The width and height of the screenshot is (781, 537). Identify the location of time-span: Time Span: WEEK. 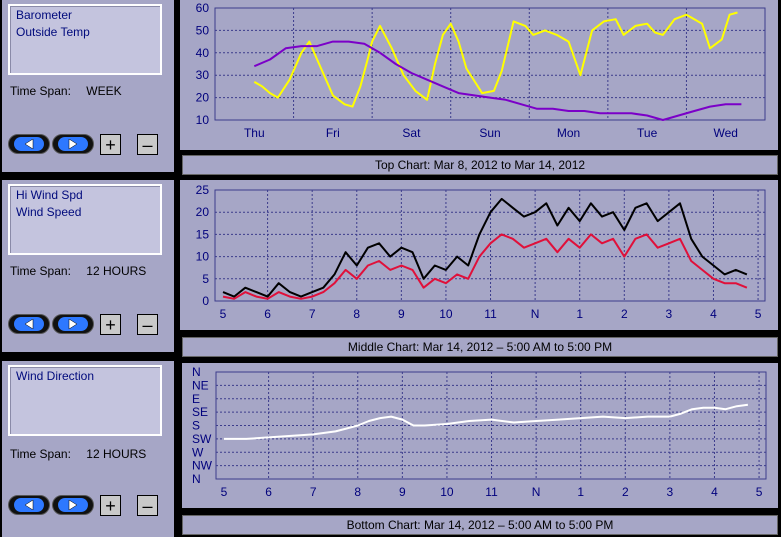
(66, 91).